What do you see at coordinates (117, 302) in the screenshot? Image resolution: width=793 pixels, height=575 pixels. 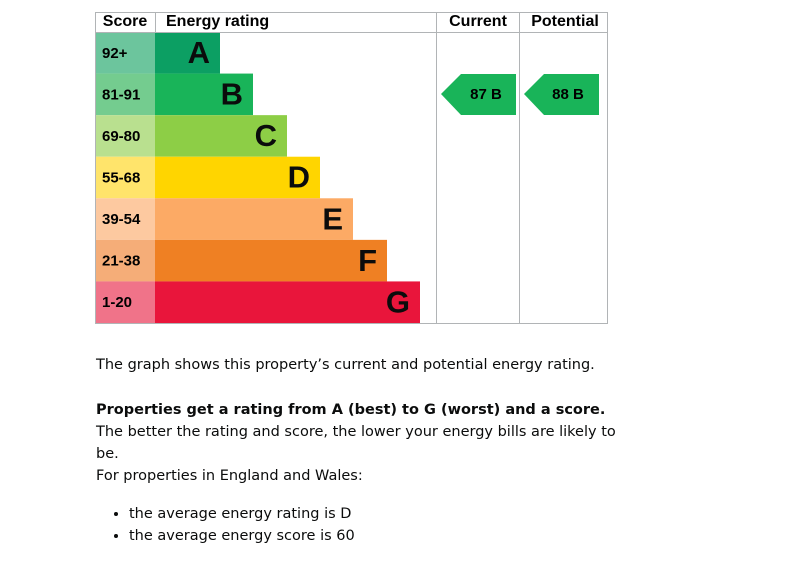 I see `score-label: 1-20` at bounding box center [117, 302].